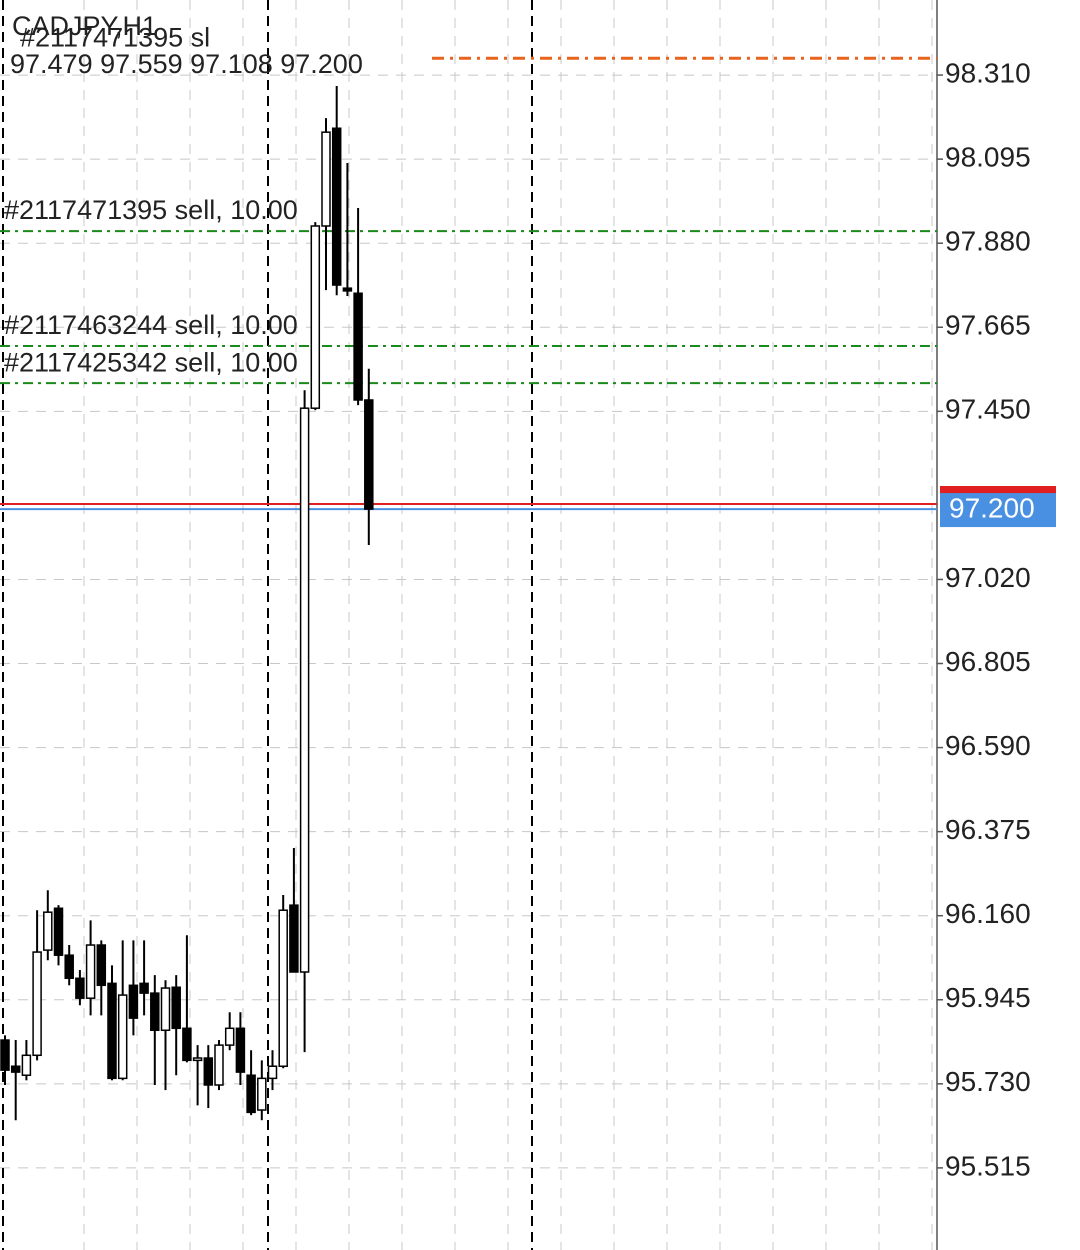  Describe the element at coordinates (988, 1165) in the screenshot. I see `y-tick-label: 95.515` at that location.